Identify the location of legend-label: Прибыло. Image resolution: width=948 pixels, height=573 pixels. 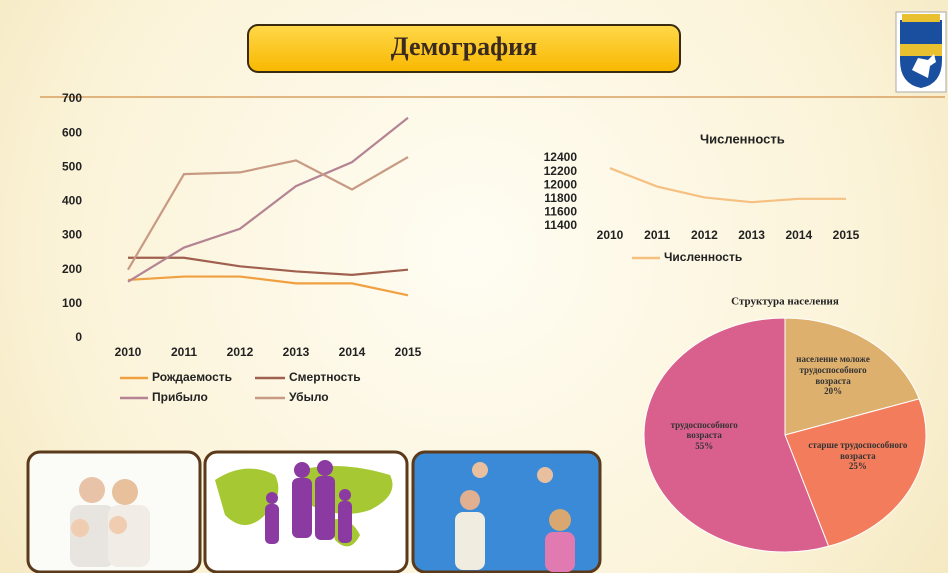
(180, 397).